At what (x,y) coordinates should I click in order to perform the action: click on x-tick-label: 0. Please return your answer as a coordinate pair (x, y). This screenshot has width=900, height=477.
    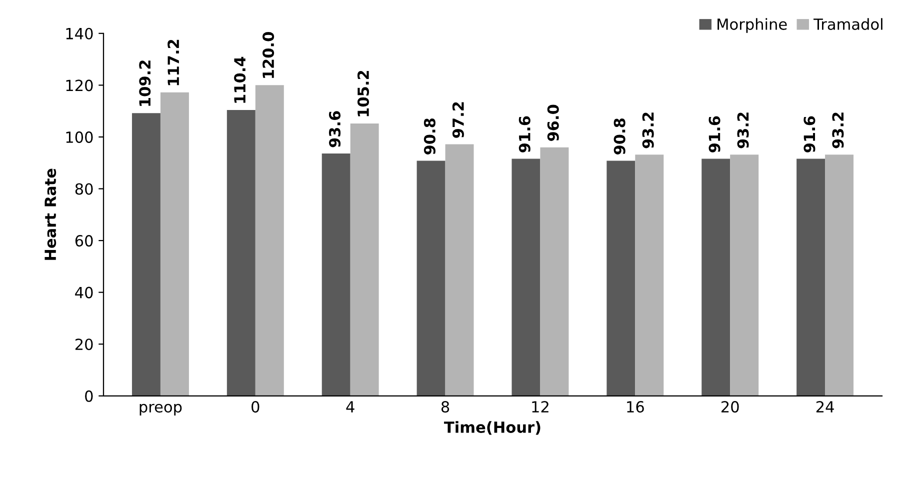
    Looking at the image, I should click on (256, 407).